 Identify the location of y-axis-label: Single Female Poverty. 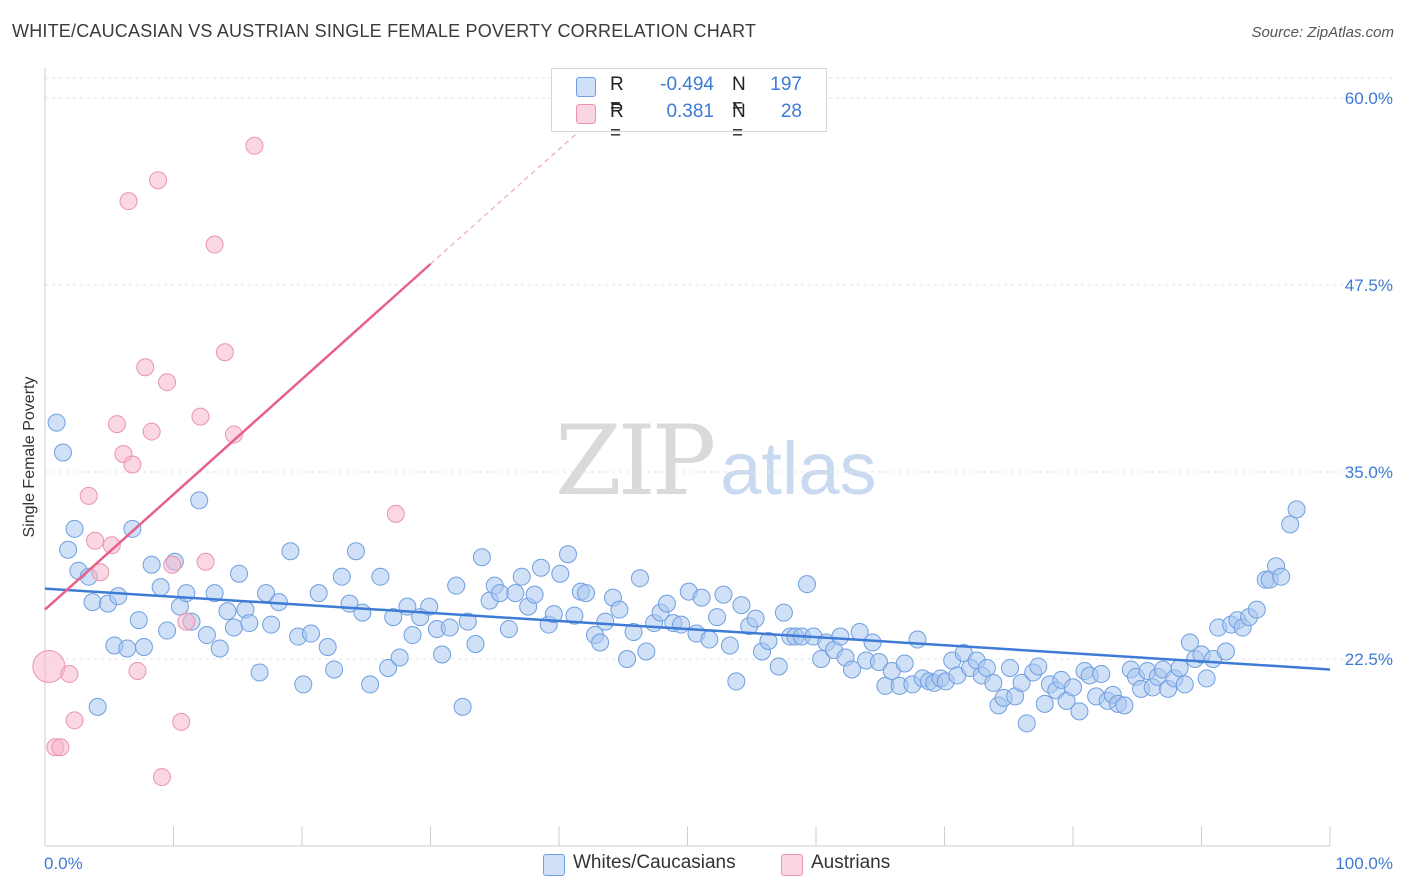
(29, 457).